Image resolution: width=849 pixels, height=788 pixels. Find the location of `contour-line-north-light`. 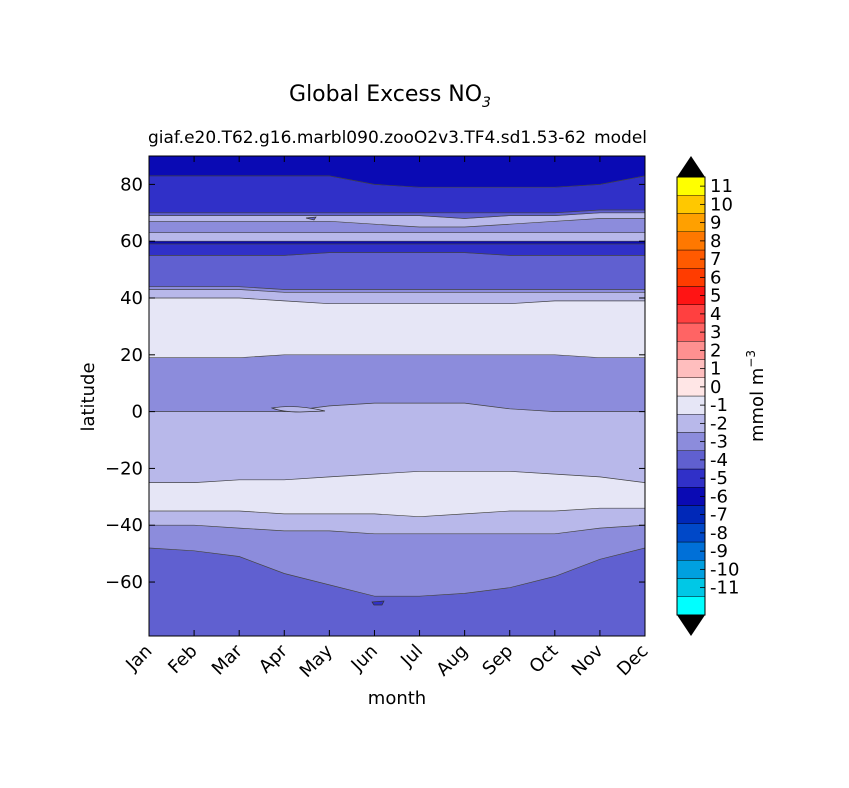

contour-line-north-light is located at coordinates (397, 291).